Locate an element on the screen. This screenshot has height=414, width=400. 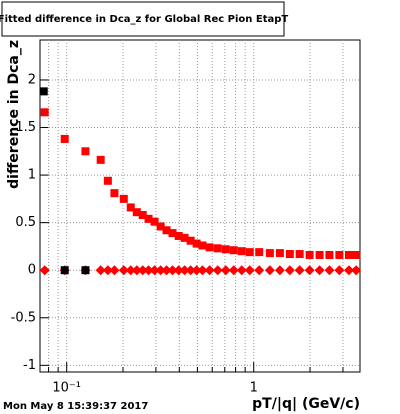
y-tick-label: 1 is located at coordinates (32, 175).